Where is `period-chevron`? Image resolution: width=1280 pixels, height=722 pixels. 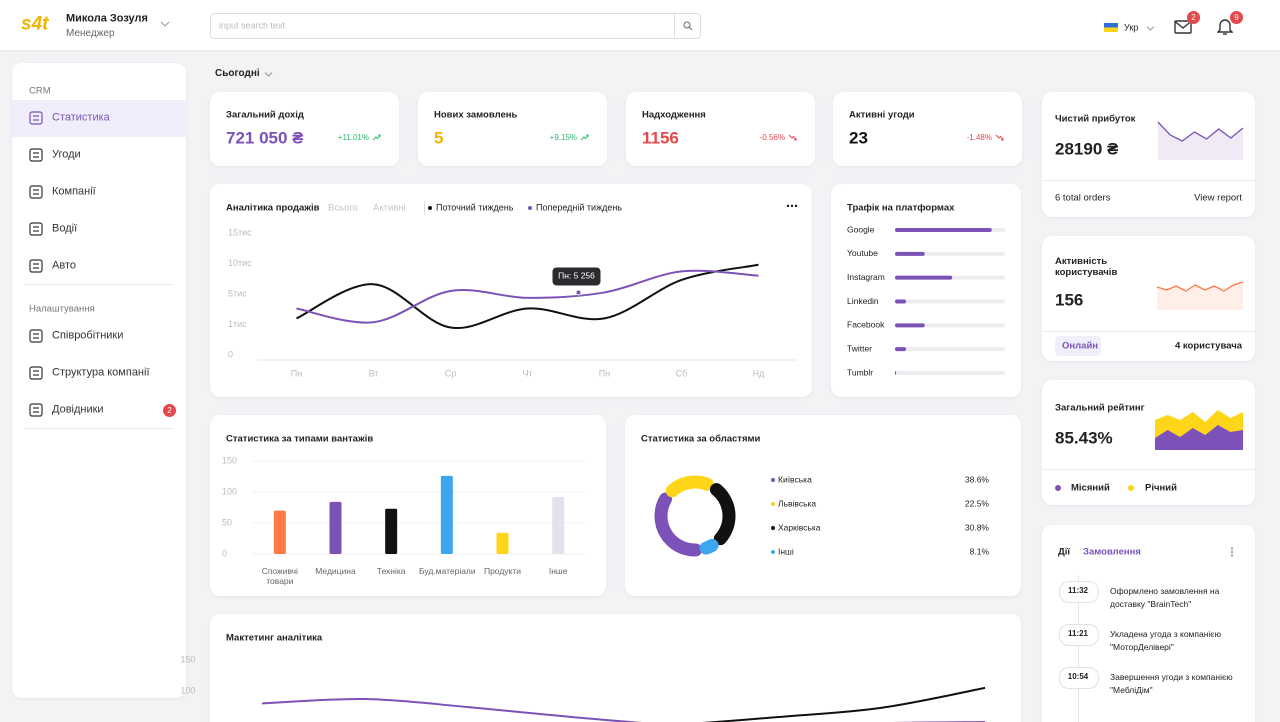 period-chevron is located at coordinates (268, 74).